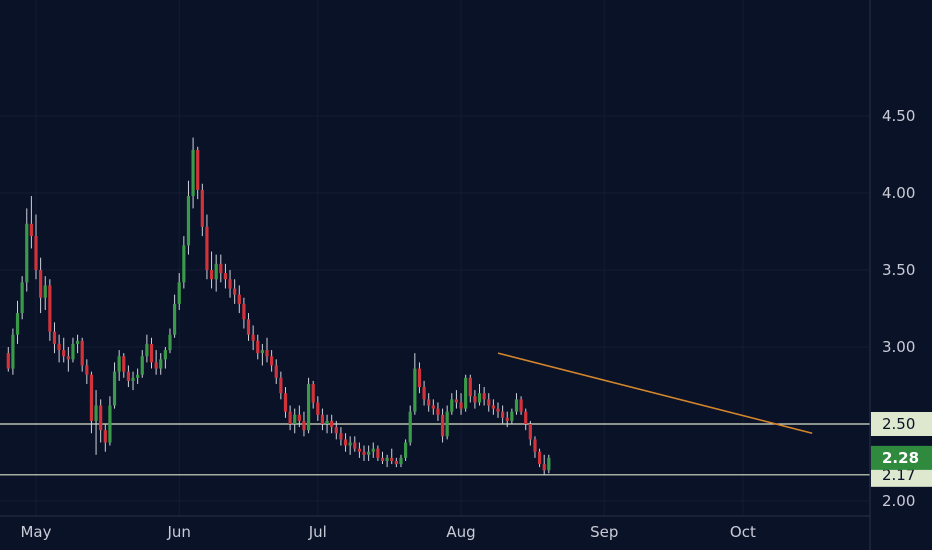 This screenshot has height=550, width=932. I want to click on x-tick-label: May, so click(35, 532).